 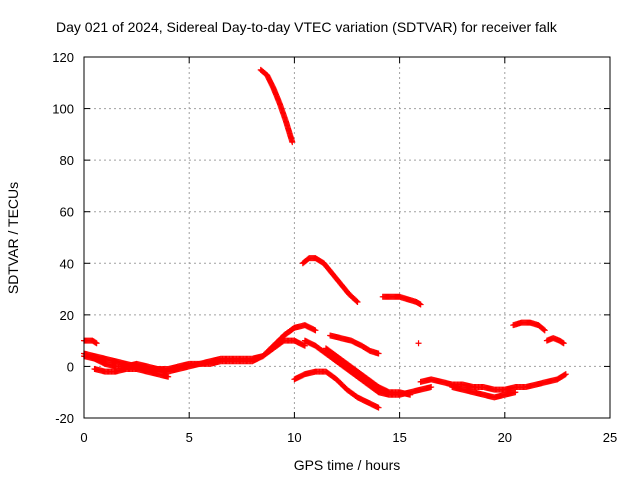 I want to click on x-tick-label: 5, so click(x=189, y=437).